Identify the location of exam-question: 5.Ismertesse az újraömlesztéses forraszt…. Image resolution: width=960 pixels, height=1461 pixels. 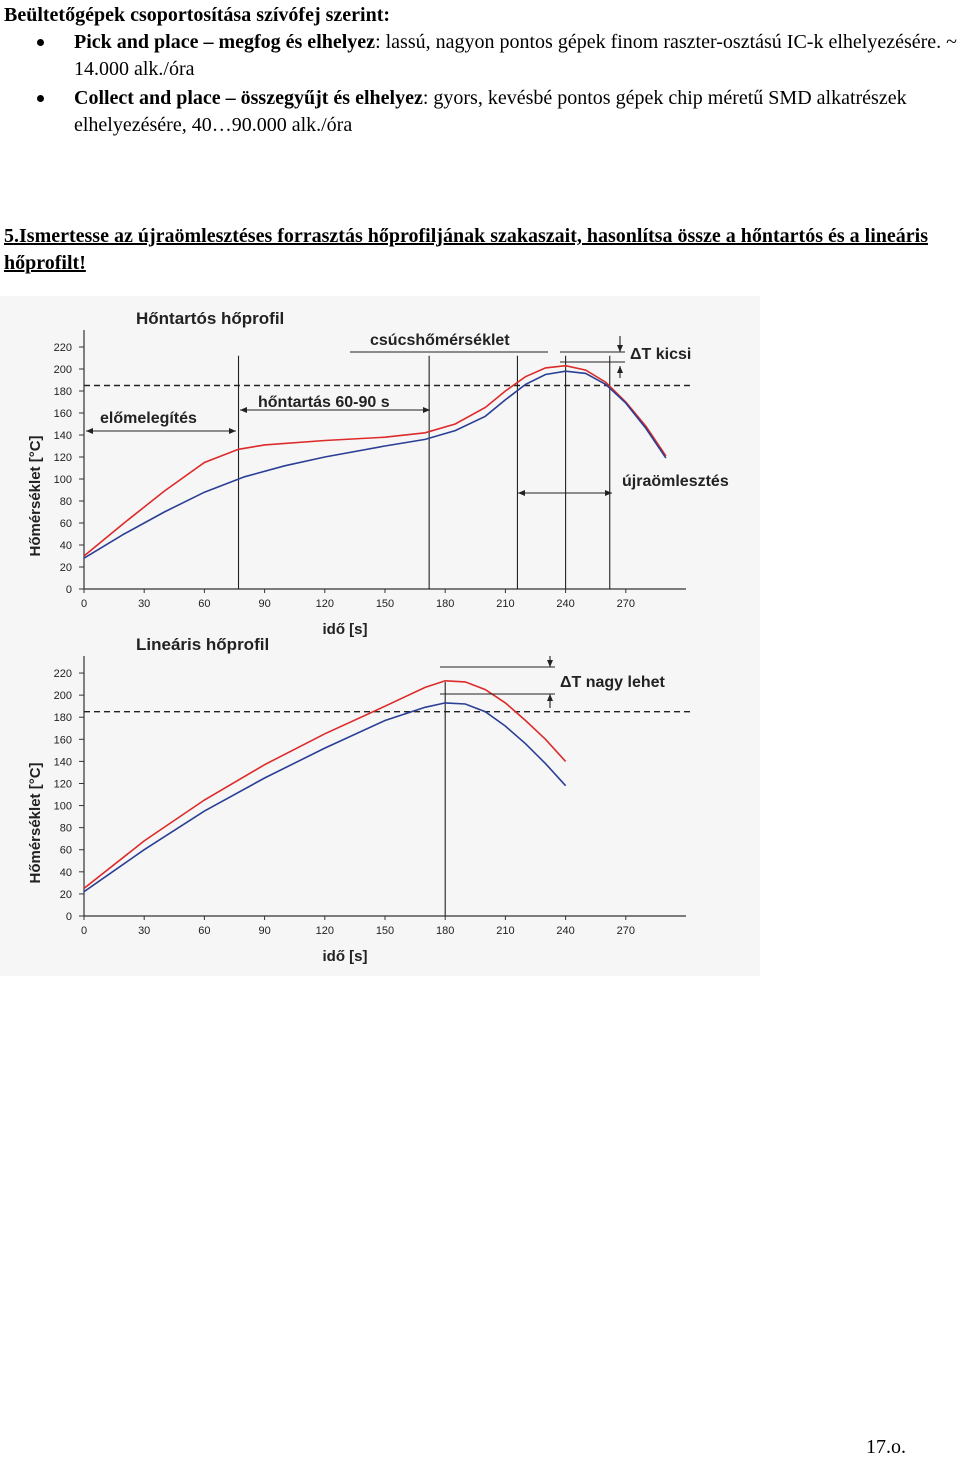
(466, 249).